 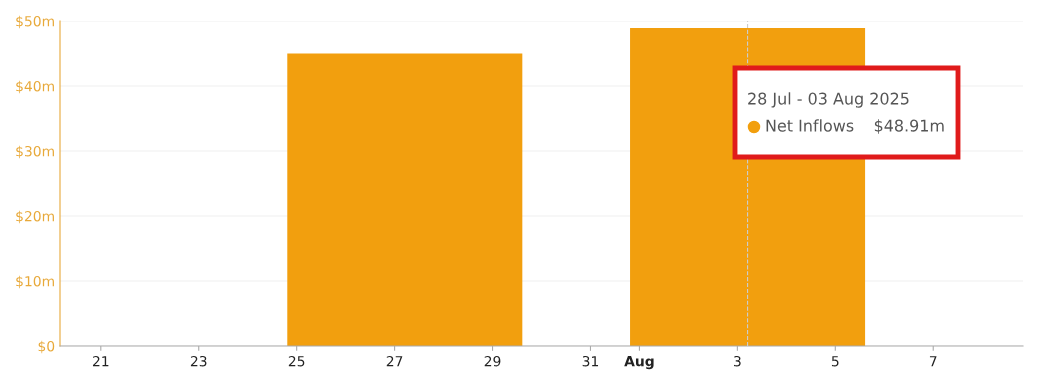 What do you see at coordinates (100, 361) in the screenshot?
I see `x-tick-label: 21` at bounding box center [100, 361].